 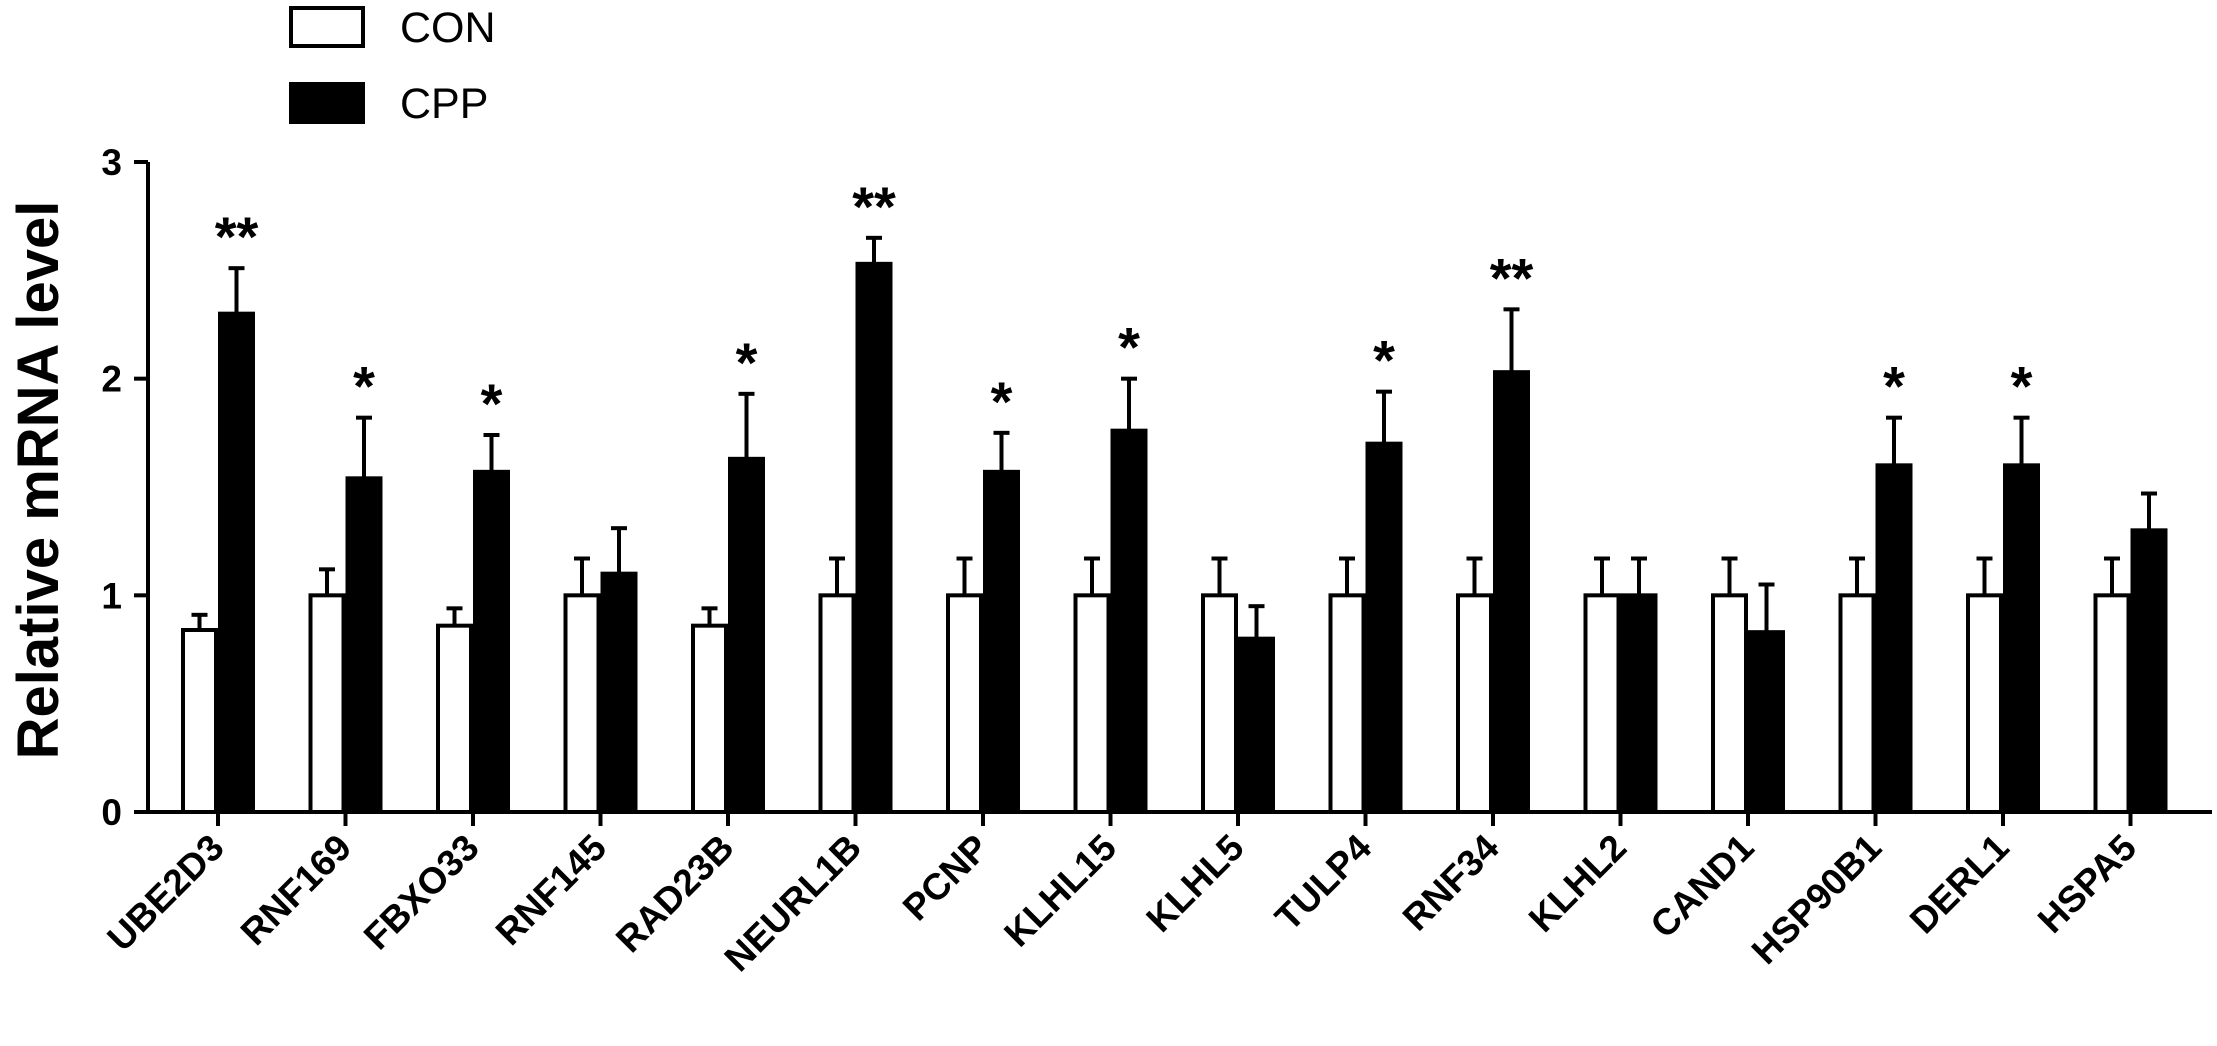 I want to click on legend-label-cpp: CPP, so click(x=444, y=104).